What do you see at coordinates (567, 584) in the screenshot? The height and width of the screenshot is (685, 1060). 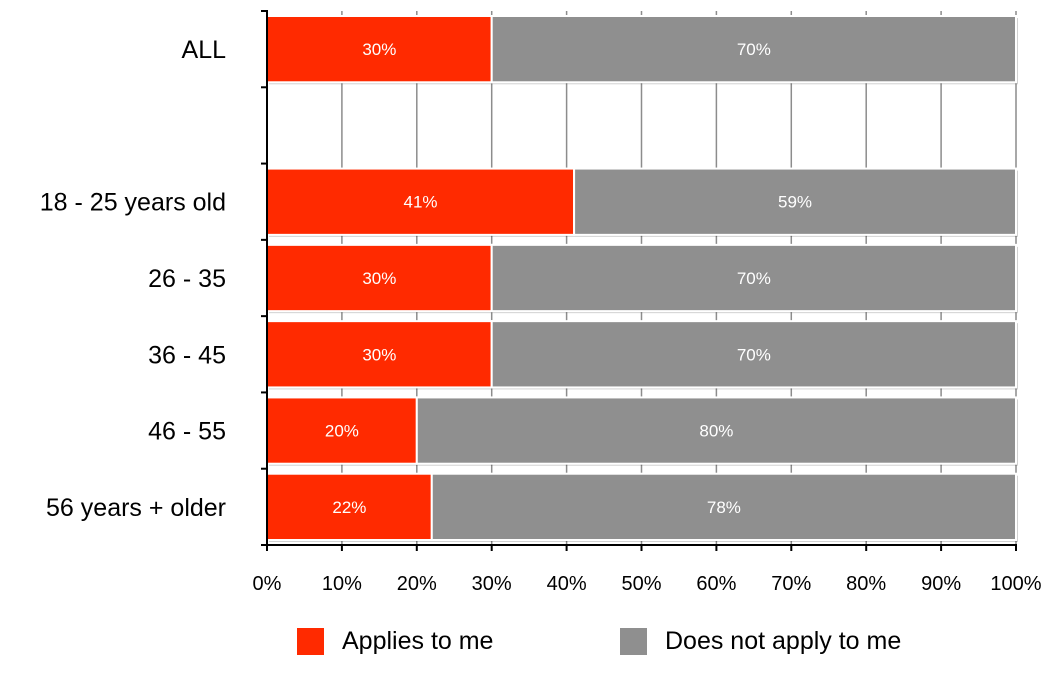 I see `x-tick-label: 40%` at bounding box center [567, 584].